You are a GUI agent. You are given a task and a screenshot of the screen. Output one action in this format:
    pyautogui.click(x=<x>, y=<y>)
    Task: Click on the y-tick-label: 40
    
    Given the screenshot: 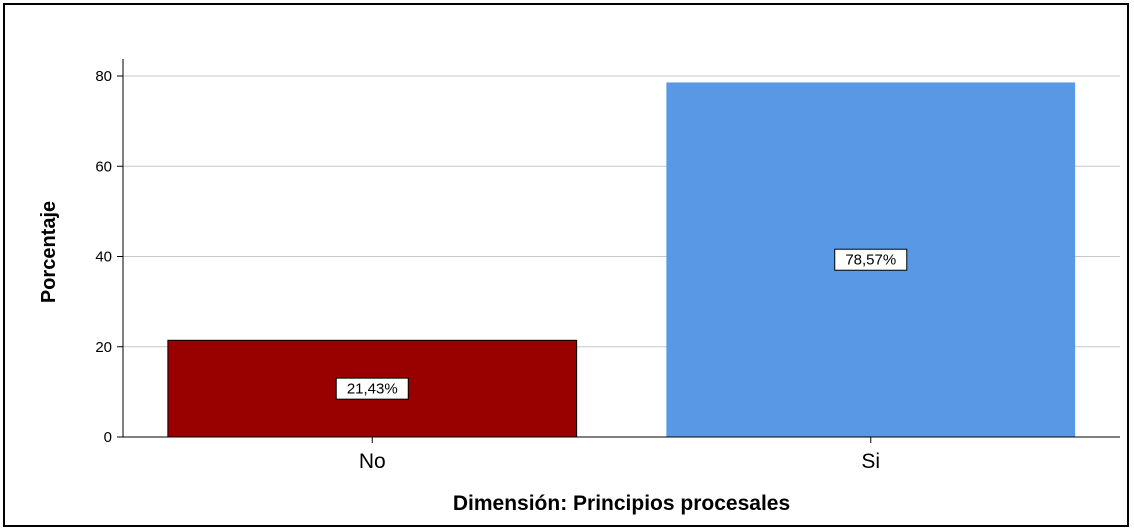 What is the action you would take?
    pyautogui.click(x=103, y=257)
    